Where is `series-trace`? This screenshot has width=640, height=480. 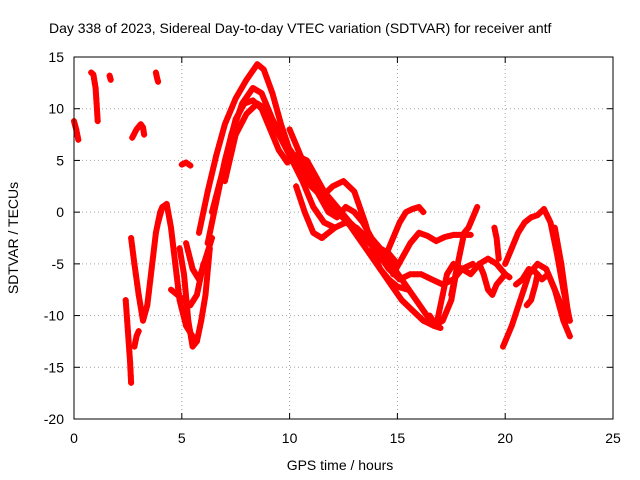 series-trace is located at coordinates (194, 297).